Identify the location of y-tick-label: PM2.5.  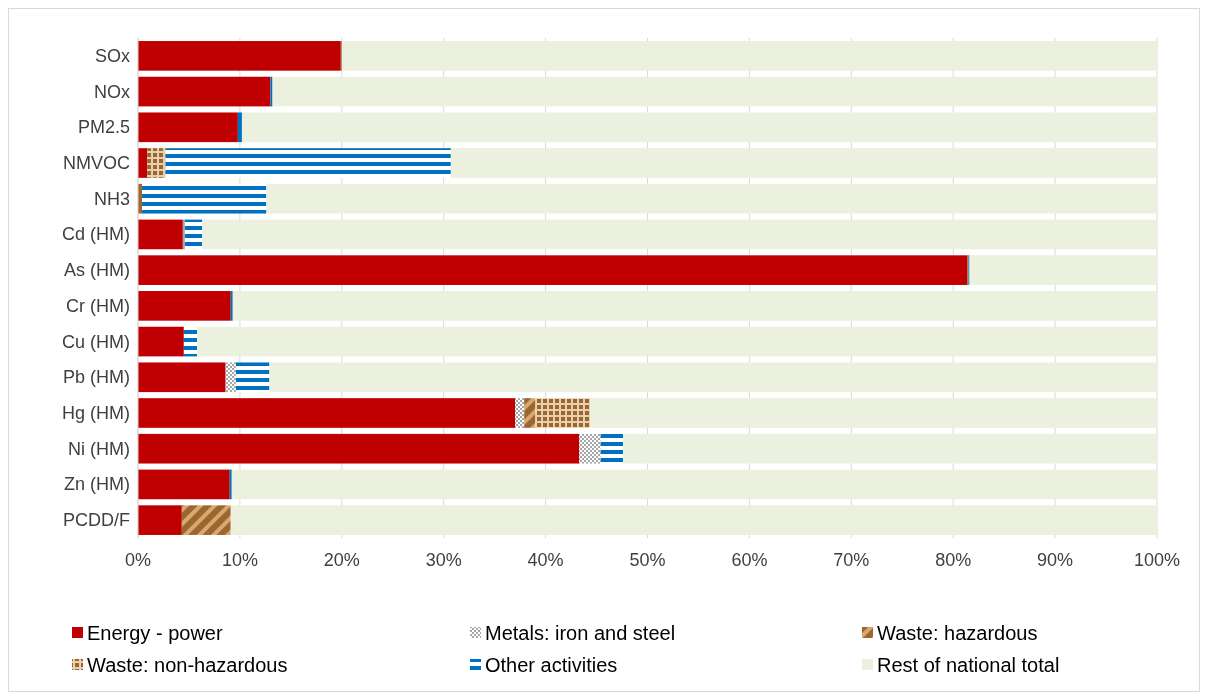
(103, 127).